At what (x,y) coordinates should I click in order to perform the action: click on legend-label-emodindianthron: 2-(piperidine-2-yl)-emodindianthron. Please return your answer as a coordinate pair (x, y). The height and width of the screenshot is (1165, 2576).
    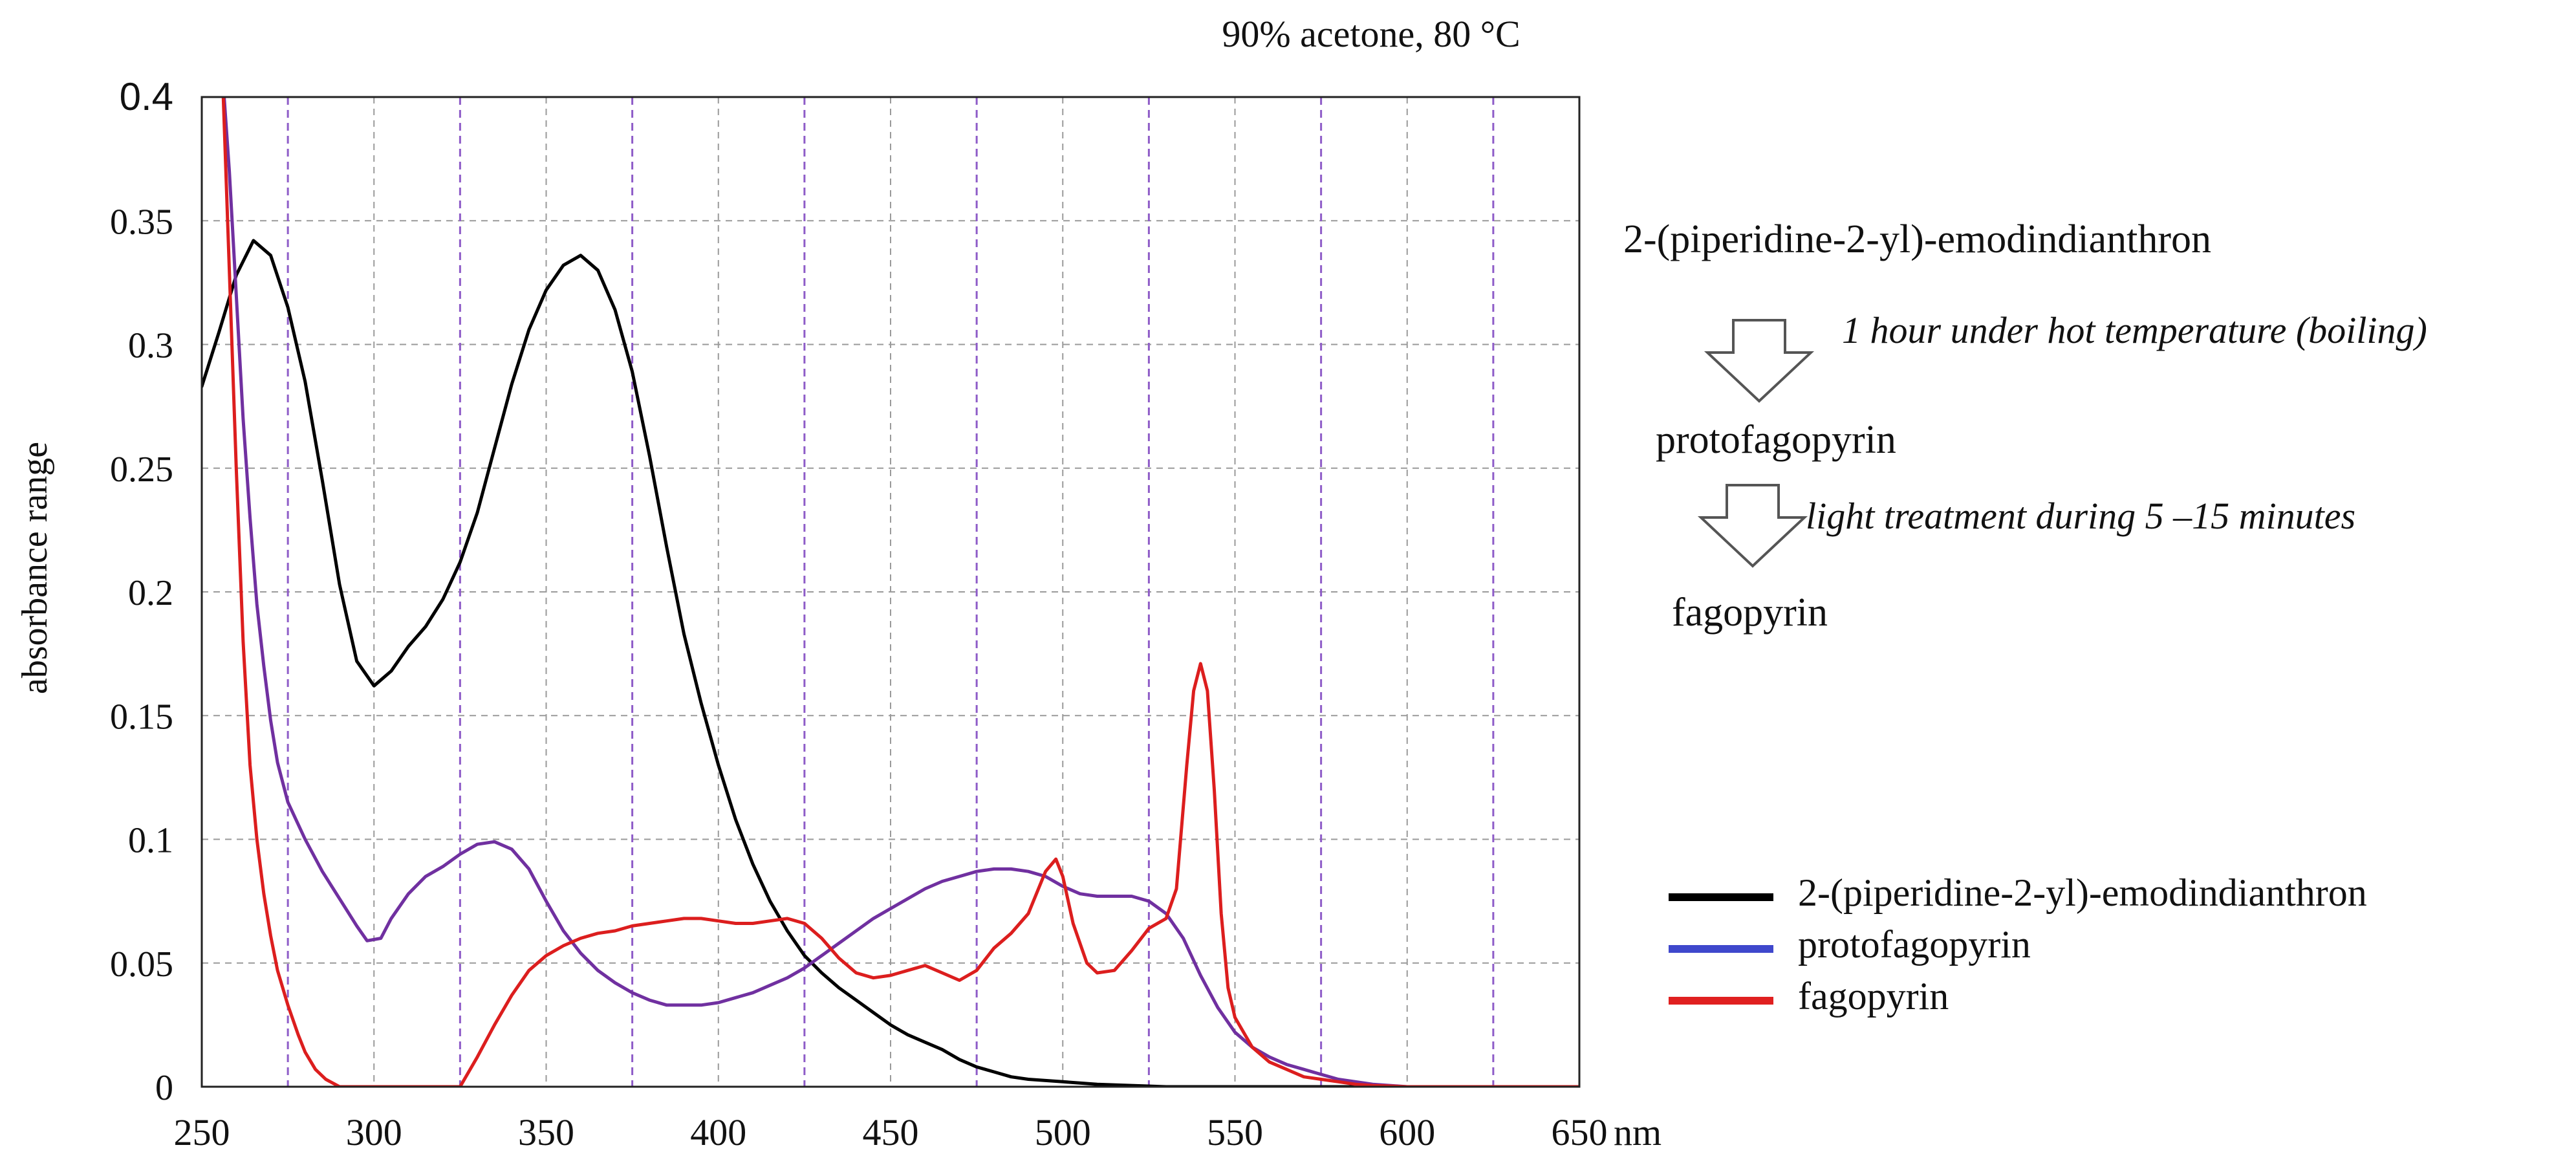
    Looking at the image, I should click on (2082, 892).